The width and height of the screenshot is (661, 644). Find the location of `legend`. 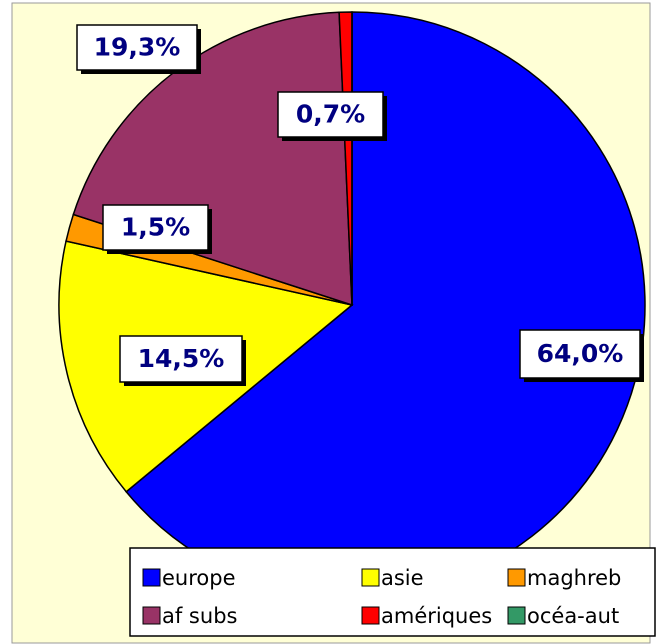

legend is located at coordinates (392, 592).